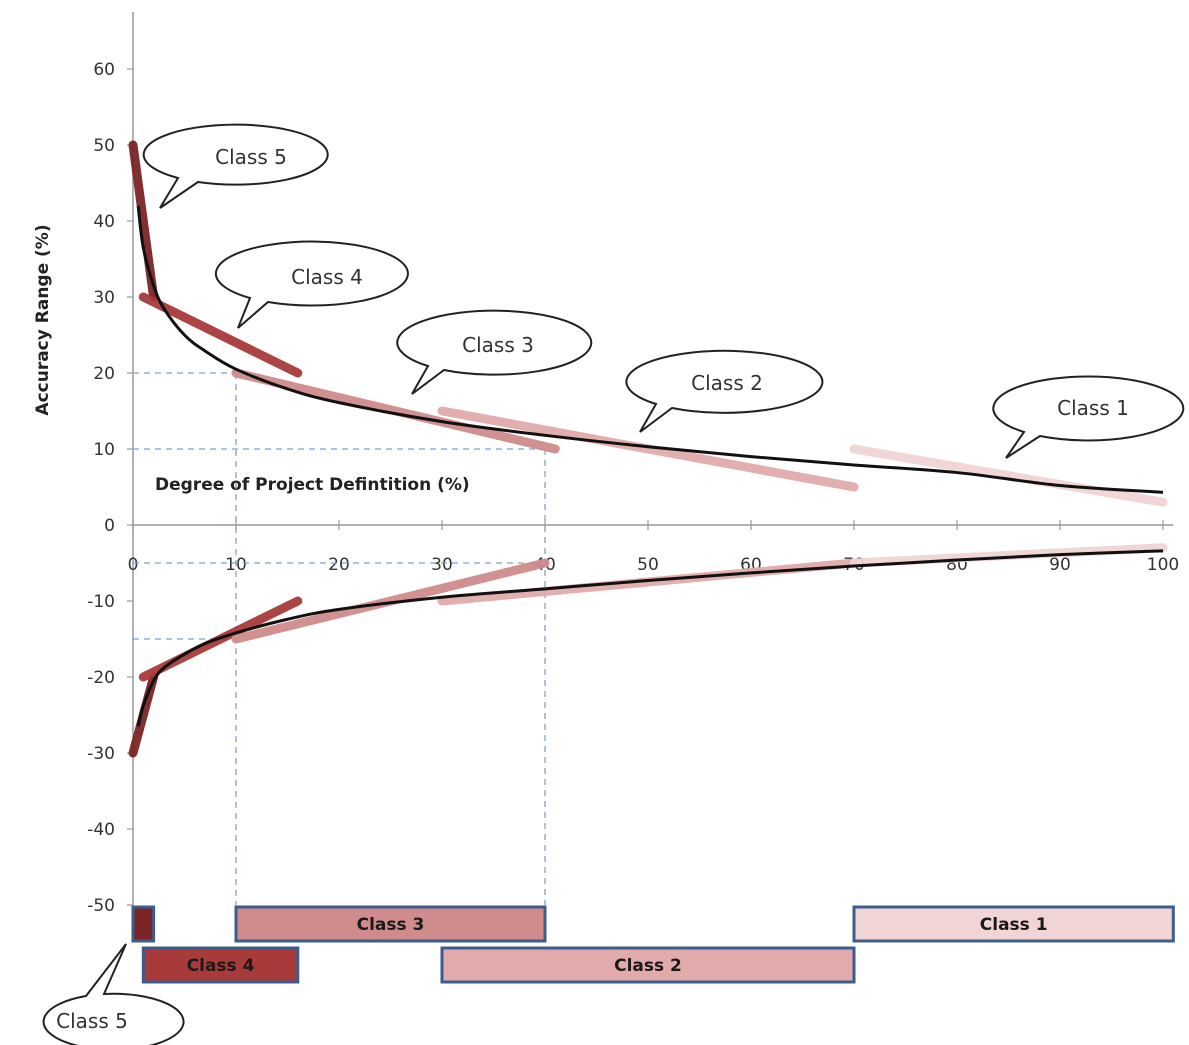  Describe the element at coordinates (104, 70) in the screenshot. I see `y-tick-label: 60` at that location.